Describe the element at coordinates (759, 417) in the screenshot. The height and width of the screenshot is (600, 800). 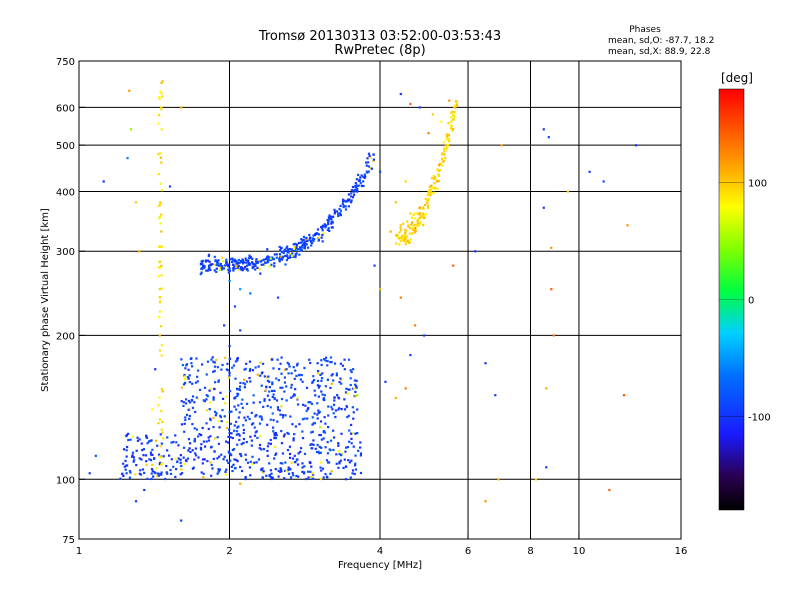
I see `colorbar-tick-label: -100` at that location.